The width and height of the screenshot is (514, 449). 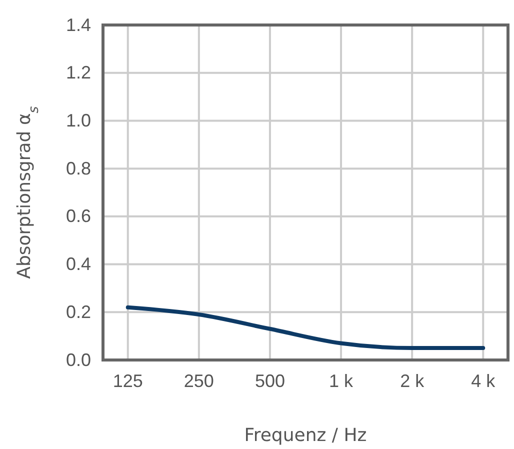 What do you see at coordinates (199, 380) in the screenshot?
I see `x-tick-label: 250` at bounding box center [199, 380].